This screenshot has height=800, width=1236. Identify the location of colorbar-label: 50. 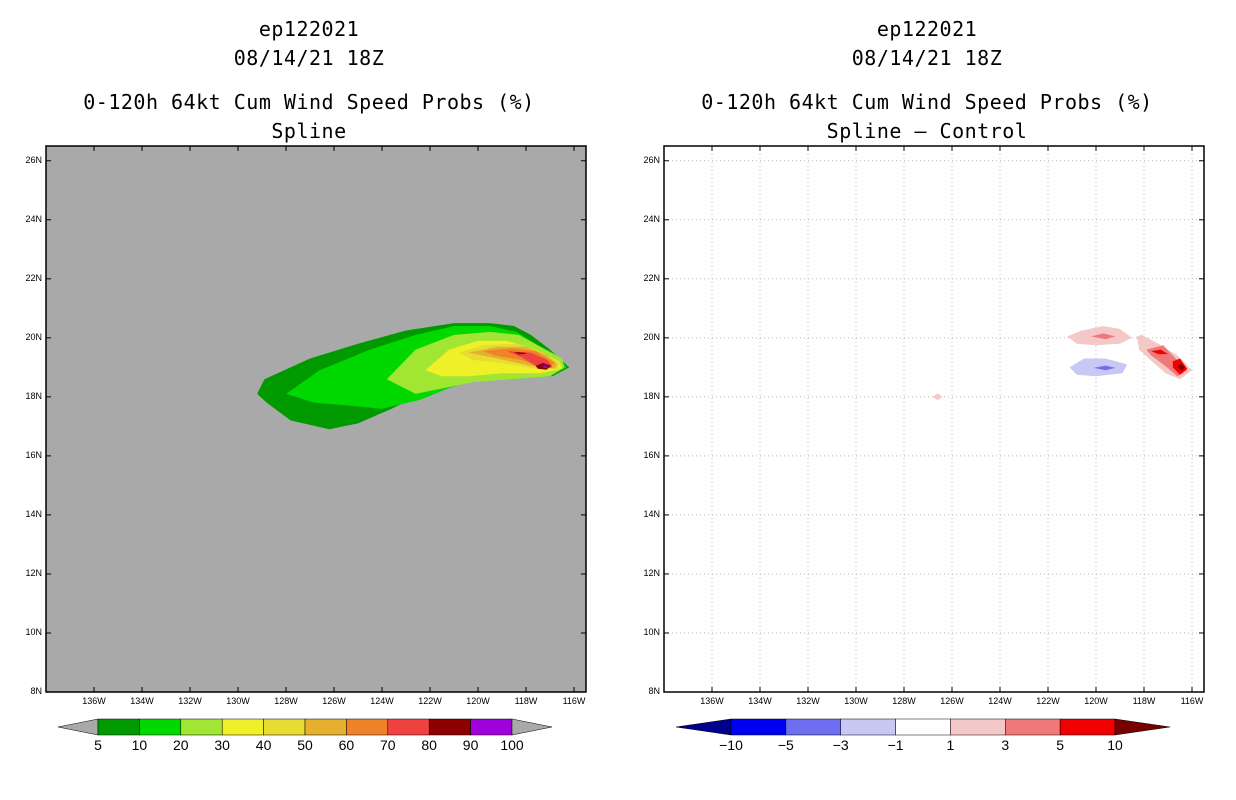
(305, 745).